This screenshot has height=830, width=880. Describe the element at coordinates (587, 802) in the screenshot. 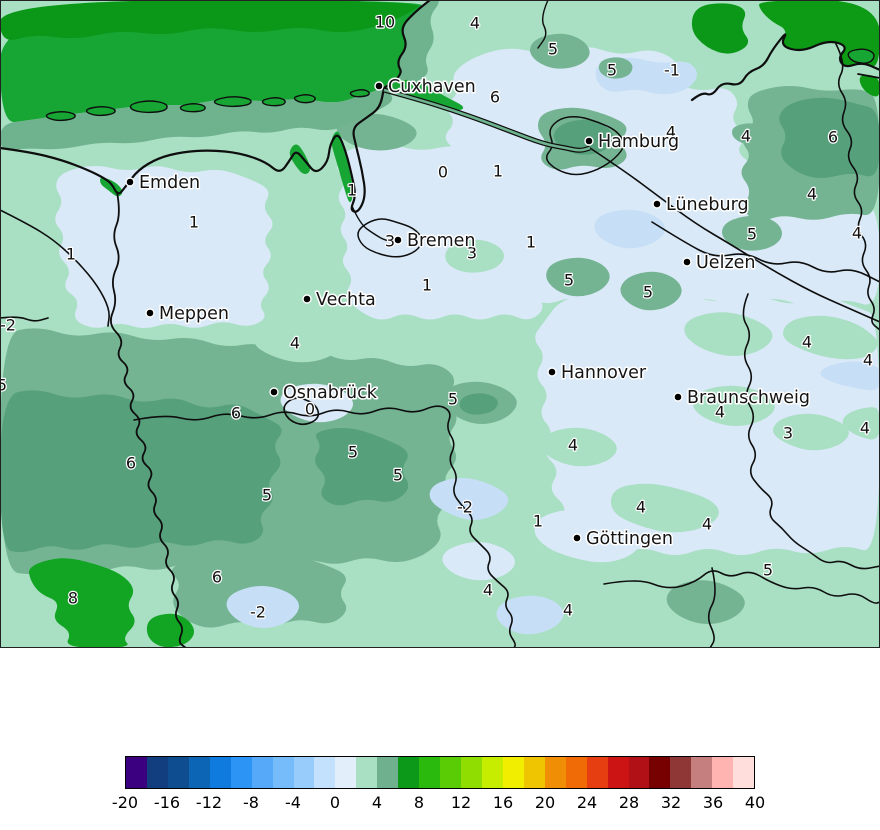

I see `legend-tick-label: 24` at that location.